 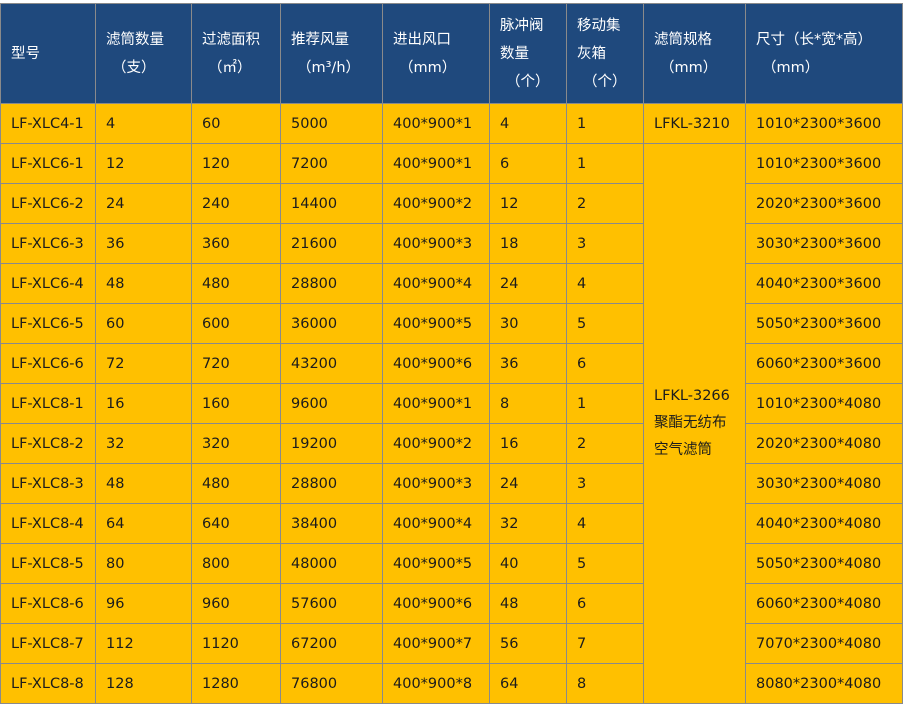 What do you see at coordinates (528, 683) in the screenshot?
I see `cell-pulse-valve-count: 64` at bounding box center [528, 683].